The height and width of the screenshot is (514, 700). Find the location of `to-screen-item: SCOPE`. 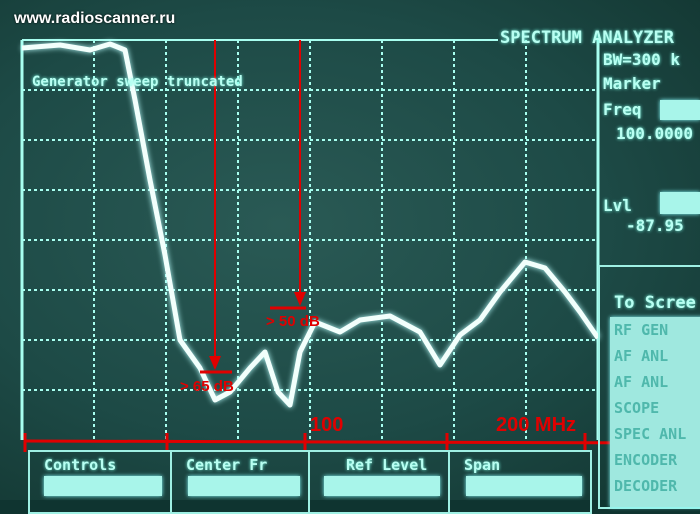

to-screen-item: SCOPE is located at coordinates (637, 408).